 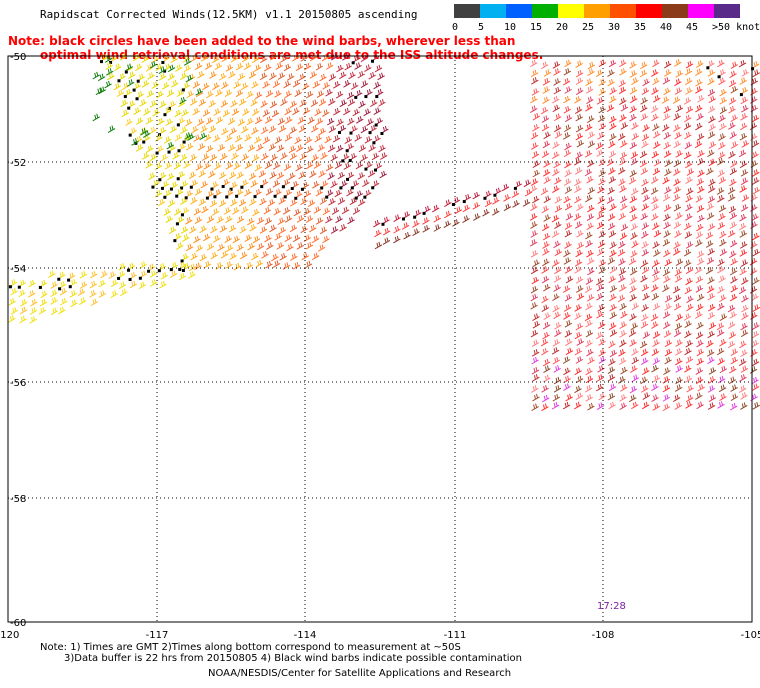 I want to click on legend-color-bar, so click(x=597, y=11).